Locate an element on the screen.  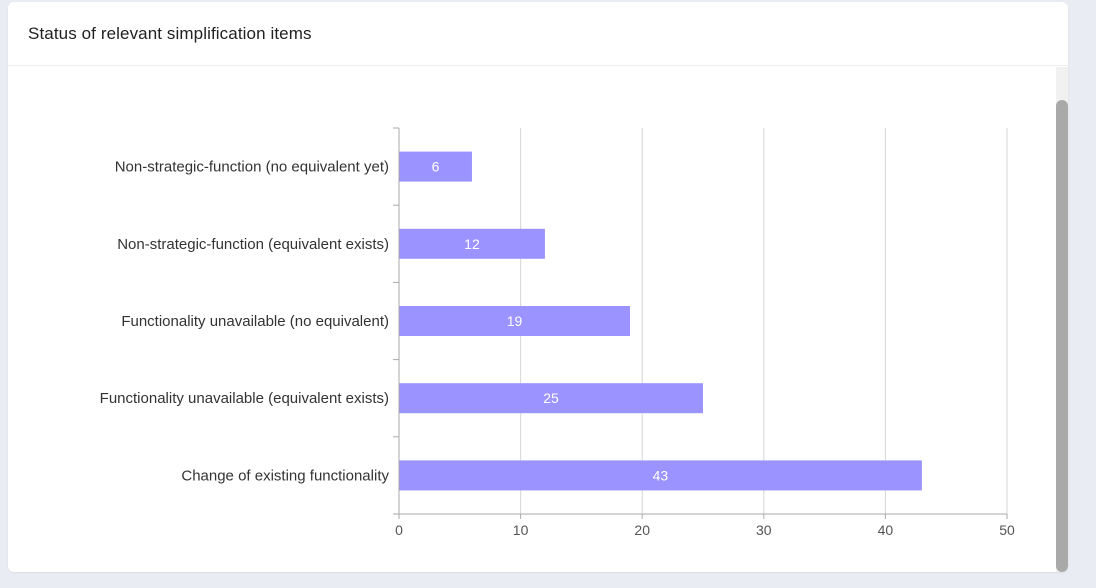
bar-data-label: 12 is located at coordinates (472, 244).